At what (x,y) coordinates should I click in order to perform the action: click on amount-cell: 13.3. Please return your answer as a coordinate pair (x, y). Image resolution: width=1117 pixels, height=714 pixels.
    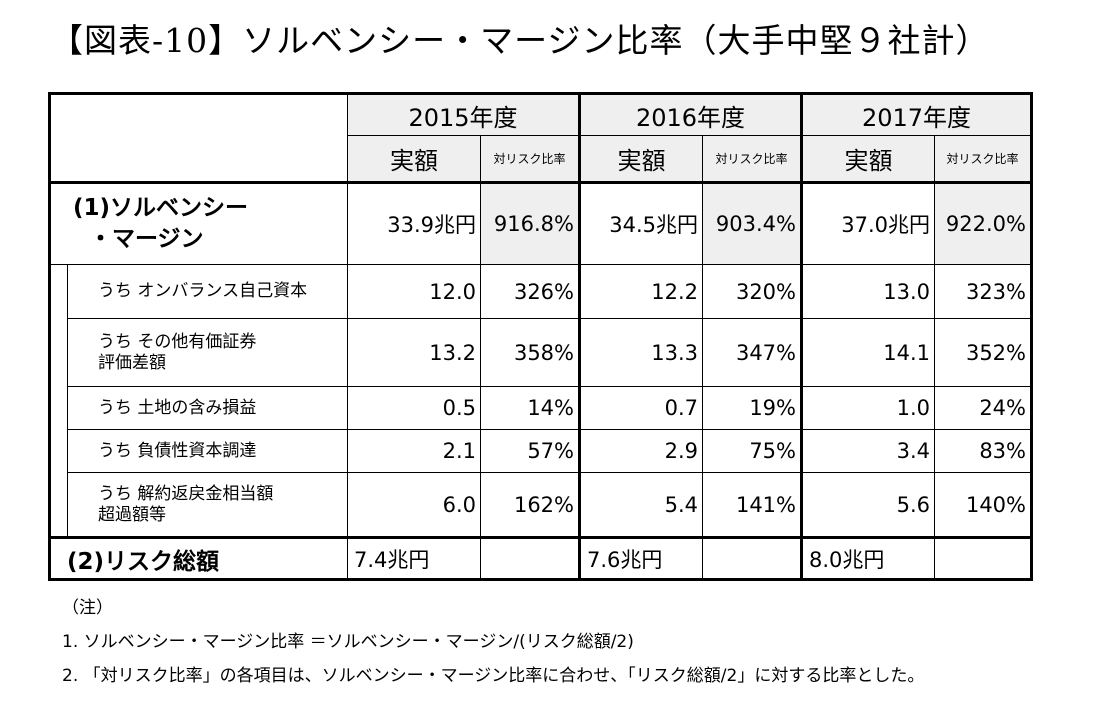
    Looking at the image, I should click on (641, 352).